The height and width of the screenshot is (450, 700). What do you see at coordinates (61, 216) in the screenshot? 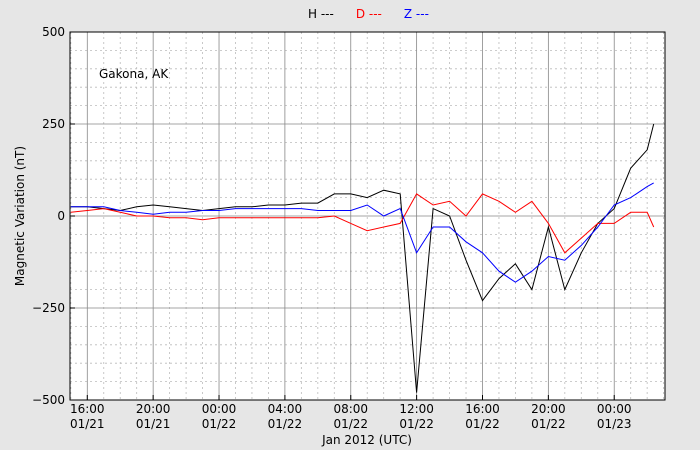
I see `y-tick-label: 0` at bounding box center [61, 216].